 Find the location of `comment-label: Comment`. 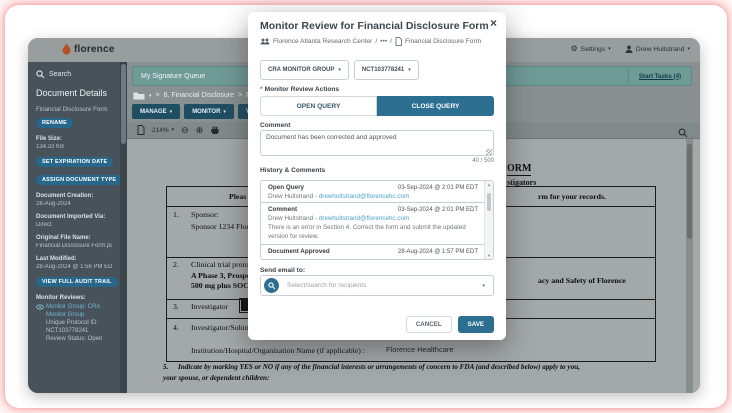

comment-label: Comment is located at coordinates (275, 125).